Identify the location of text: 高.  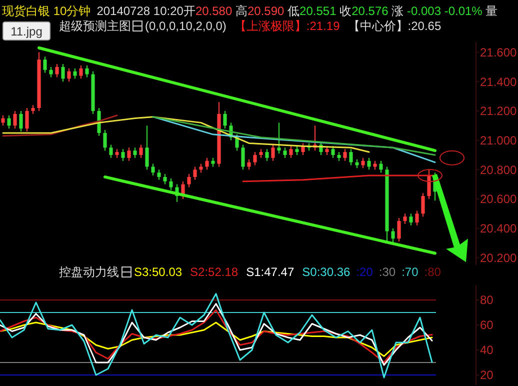
(240, 11).